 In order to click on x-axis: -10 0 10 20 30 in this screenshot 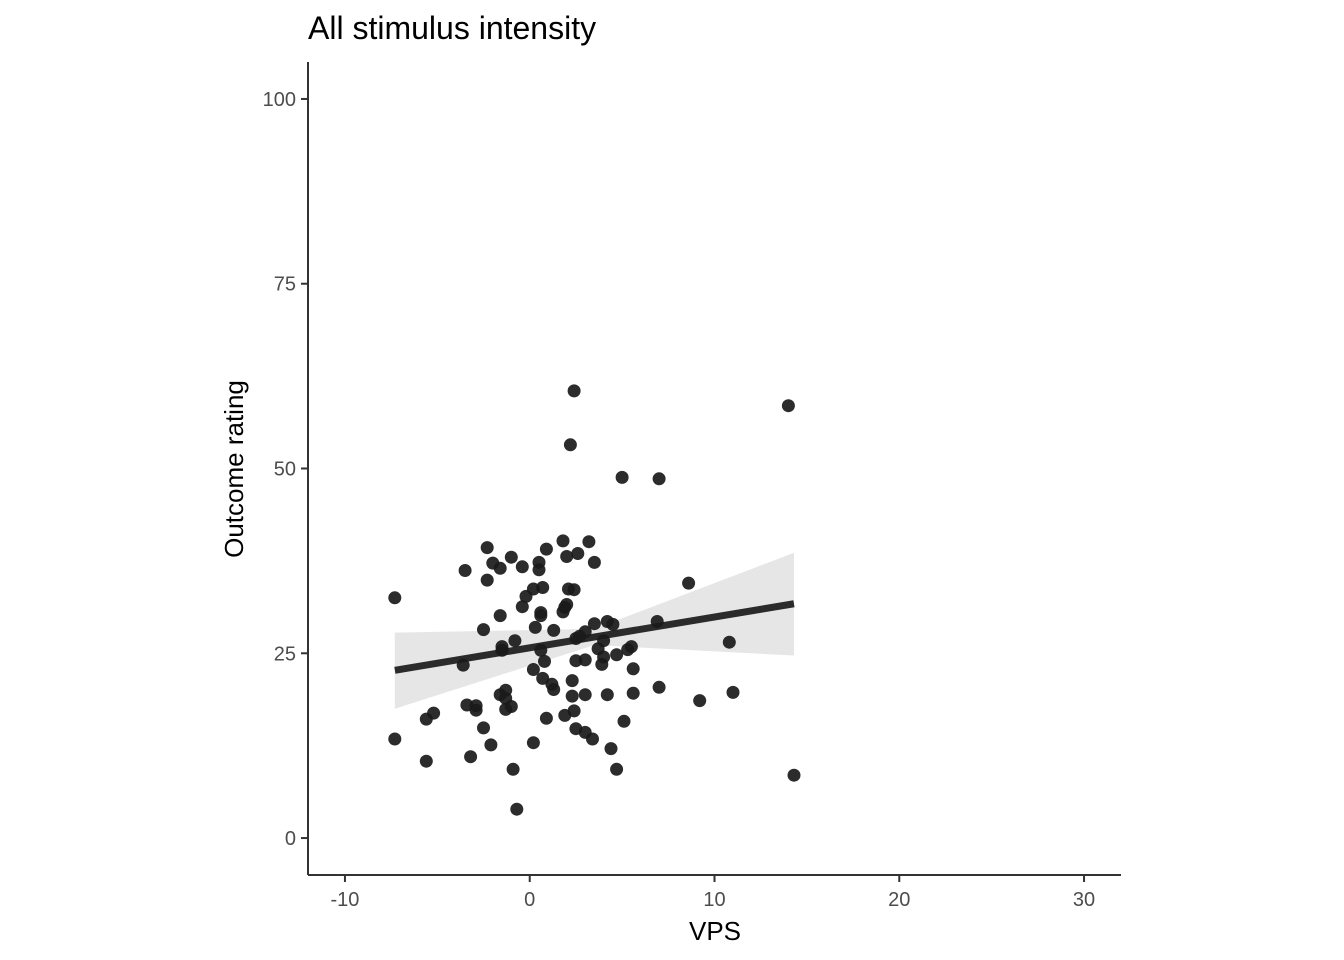, I will do `click(714, 892)`.